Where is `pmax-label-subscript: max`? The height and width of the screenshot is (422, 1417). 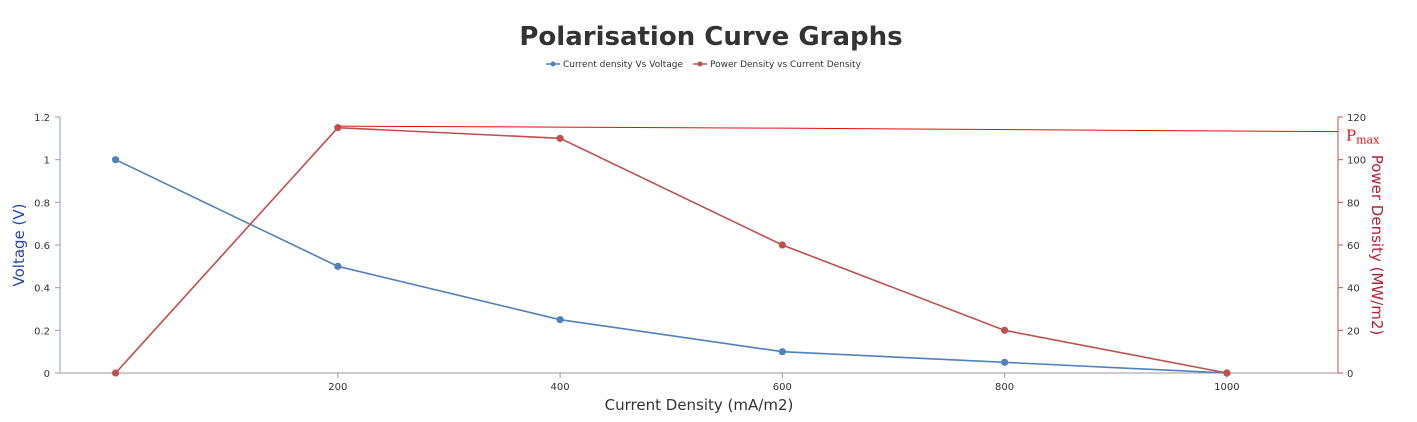
pmax-label-subscript: max is located at coordinates (1368, 140).